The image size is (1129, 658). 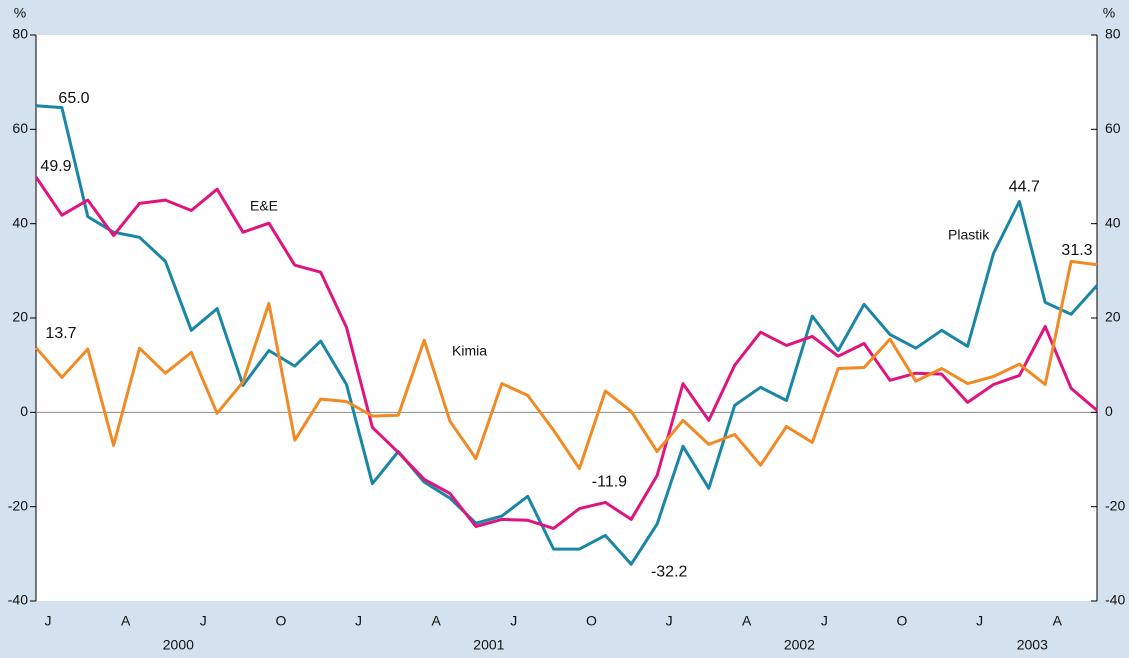 What do you see at coordinates (609, 482) in the screenshot?
I see `value-label: -11.9` at bounding box center [609, 482].